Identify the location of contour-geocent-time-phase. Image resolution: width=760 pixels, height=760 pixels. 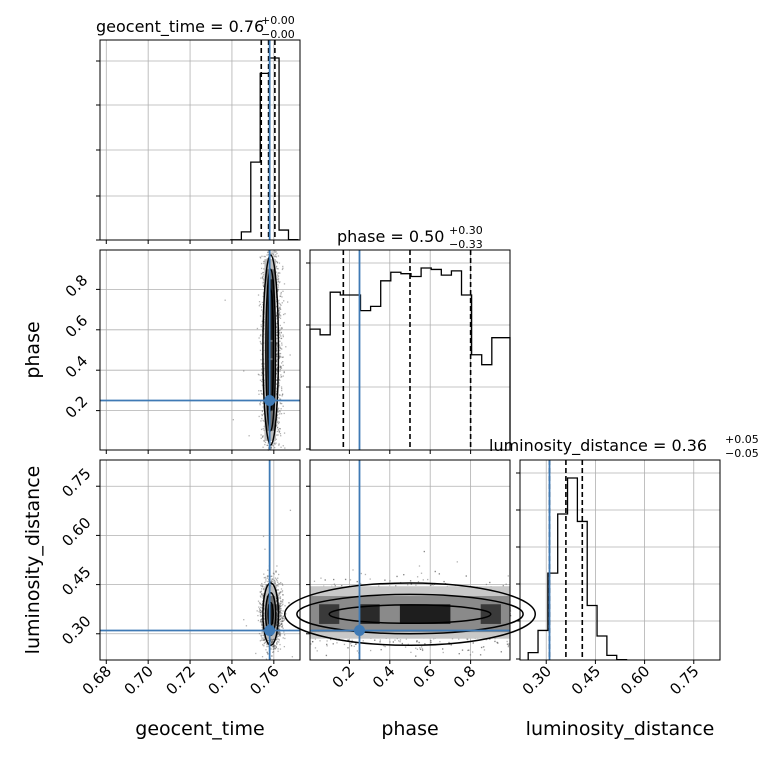
(271, 350).